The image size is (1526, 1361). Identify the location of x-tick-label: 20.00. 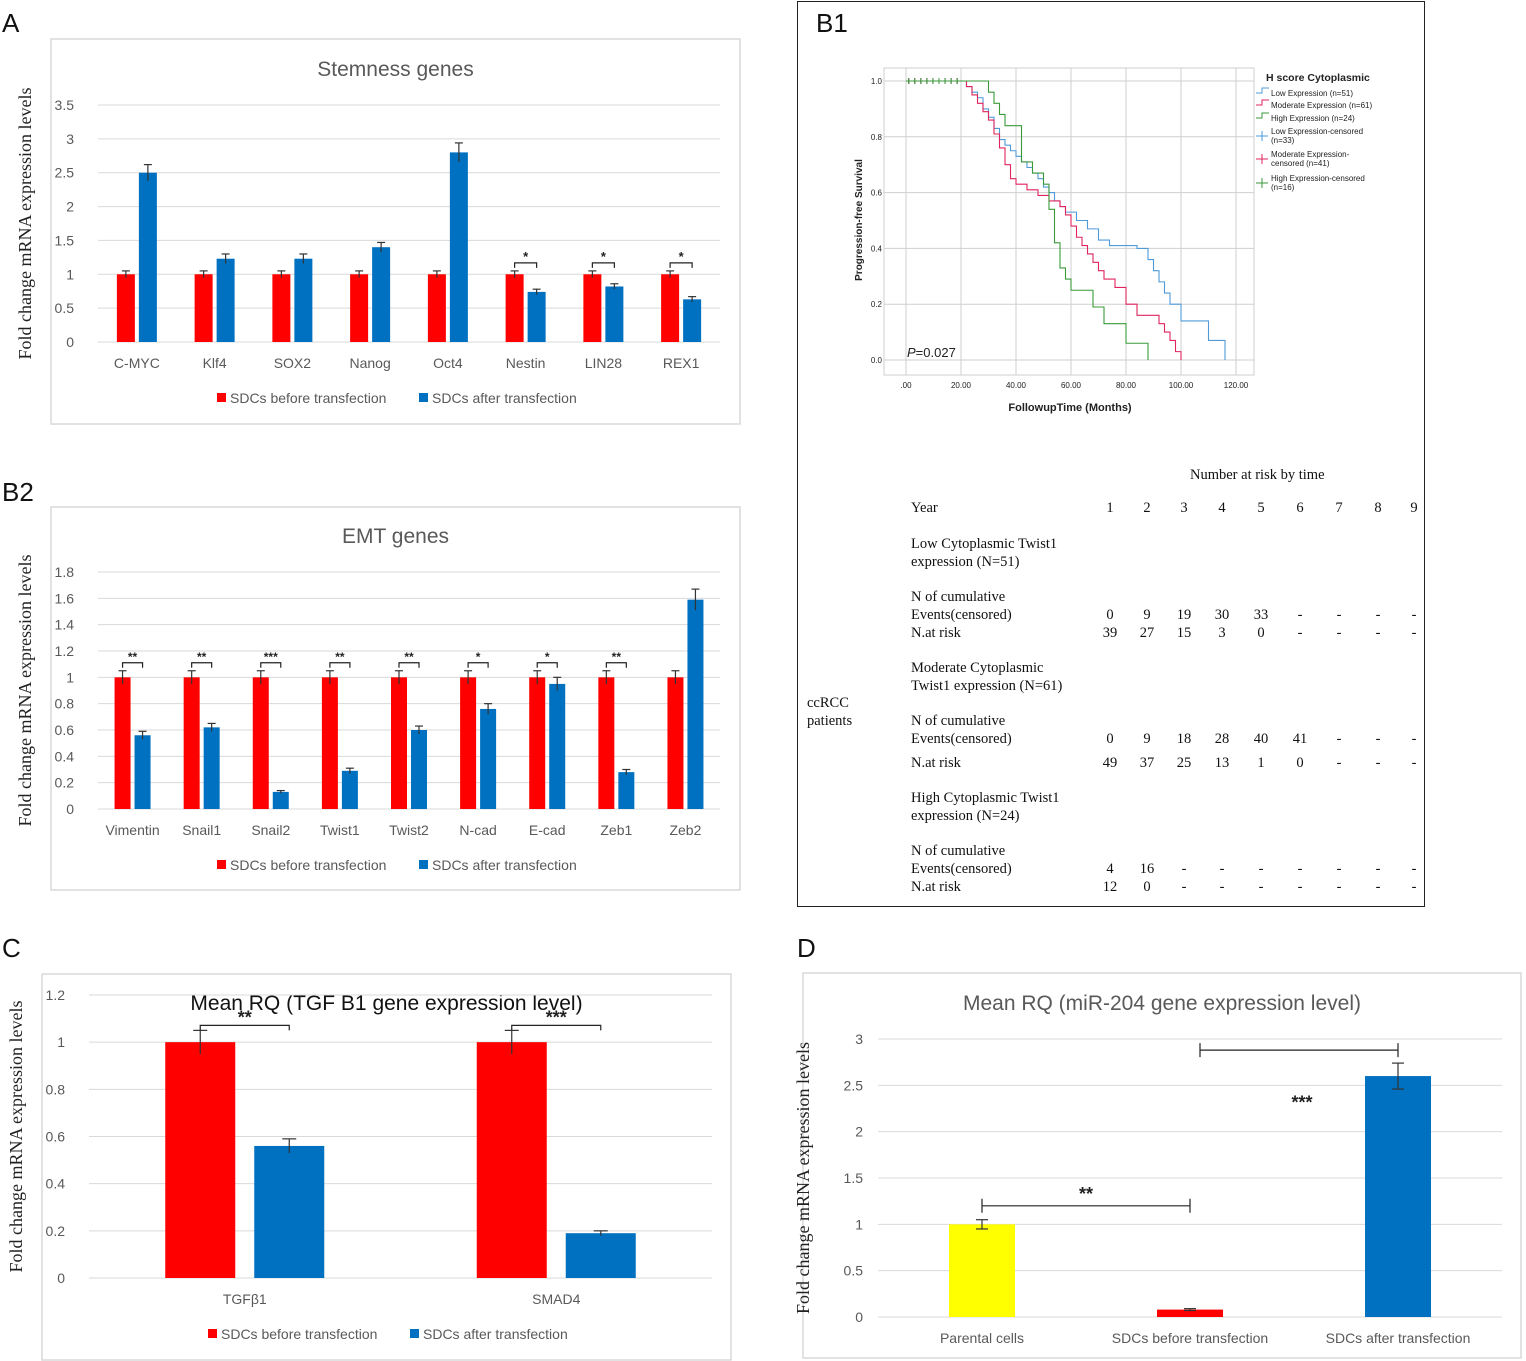
(961, 385).